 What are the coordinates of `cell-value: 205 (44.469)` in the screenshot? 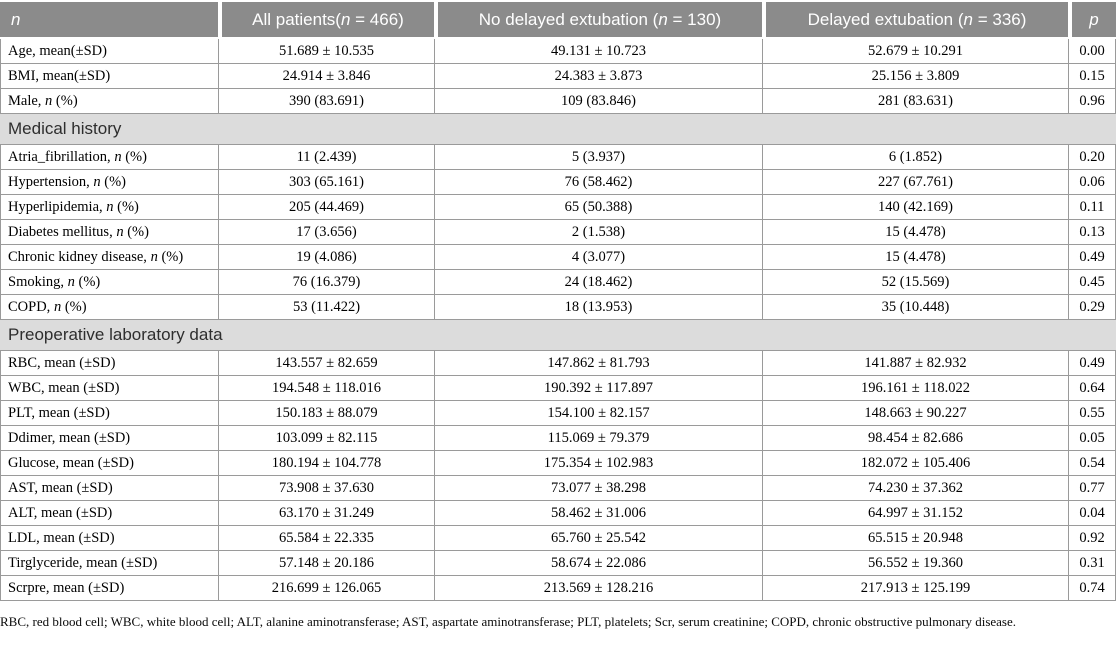 It's located at (326, 207).